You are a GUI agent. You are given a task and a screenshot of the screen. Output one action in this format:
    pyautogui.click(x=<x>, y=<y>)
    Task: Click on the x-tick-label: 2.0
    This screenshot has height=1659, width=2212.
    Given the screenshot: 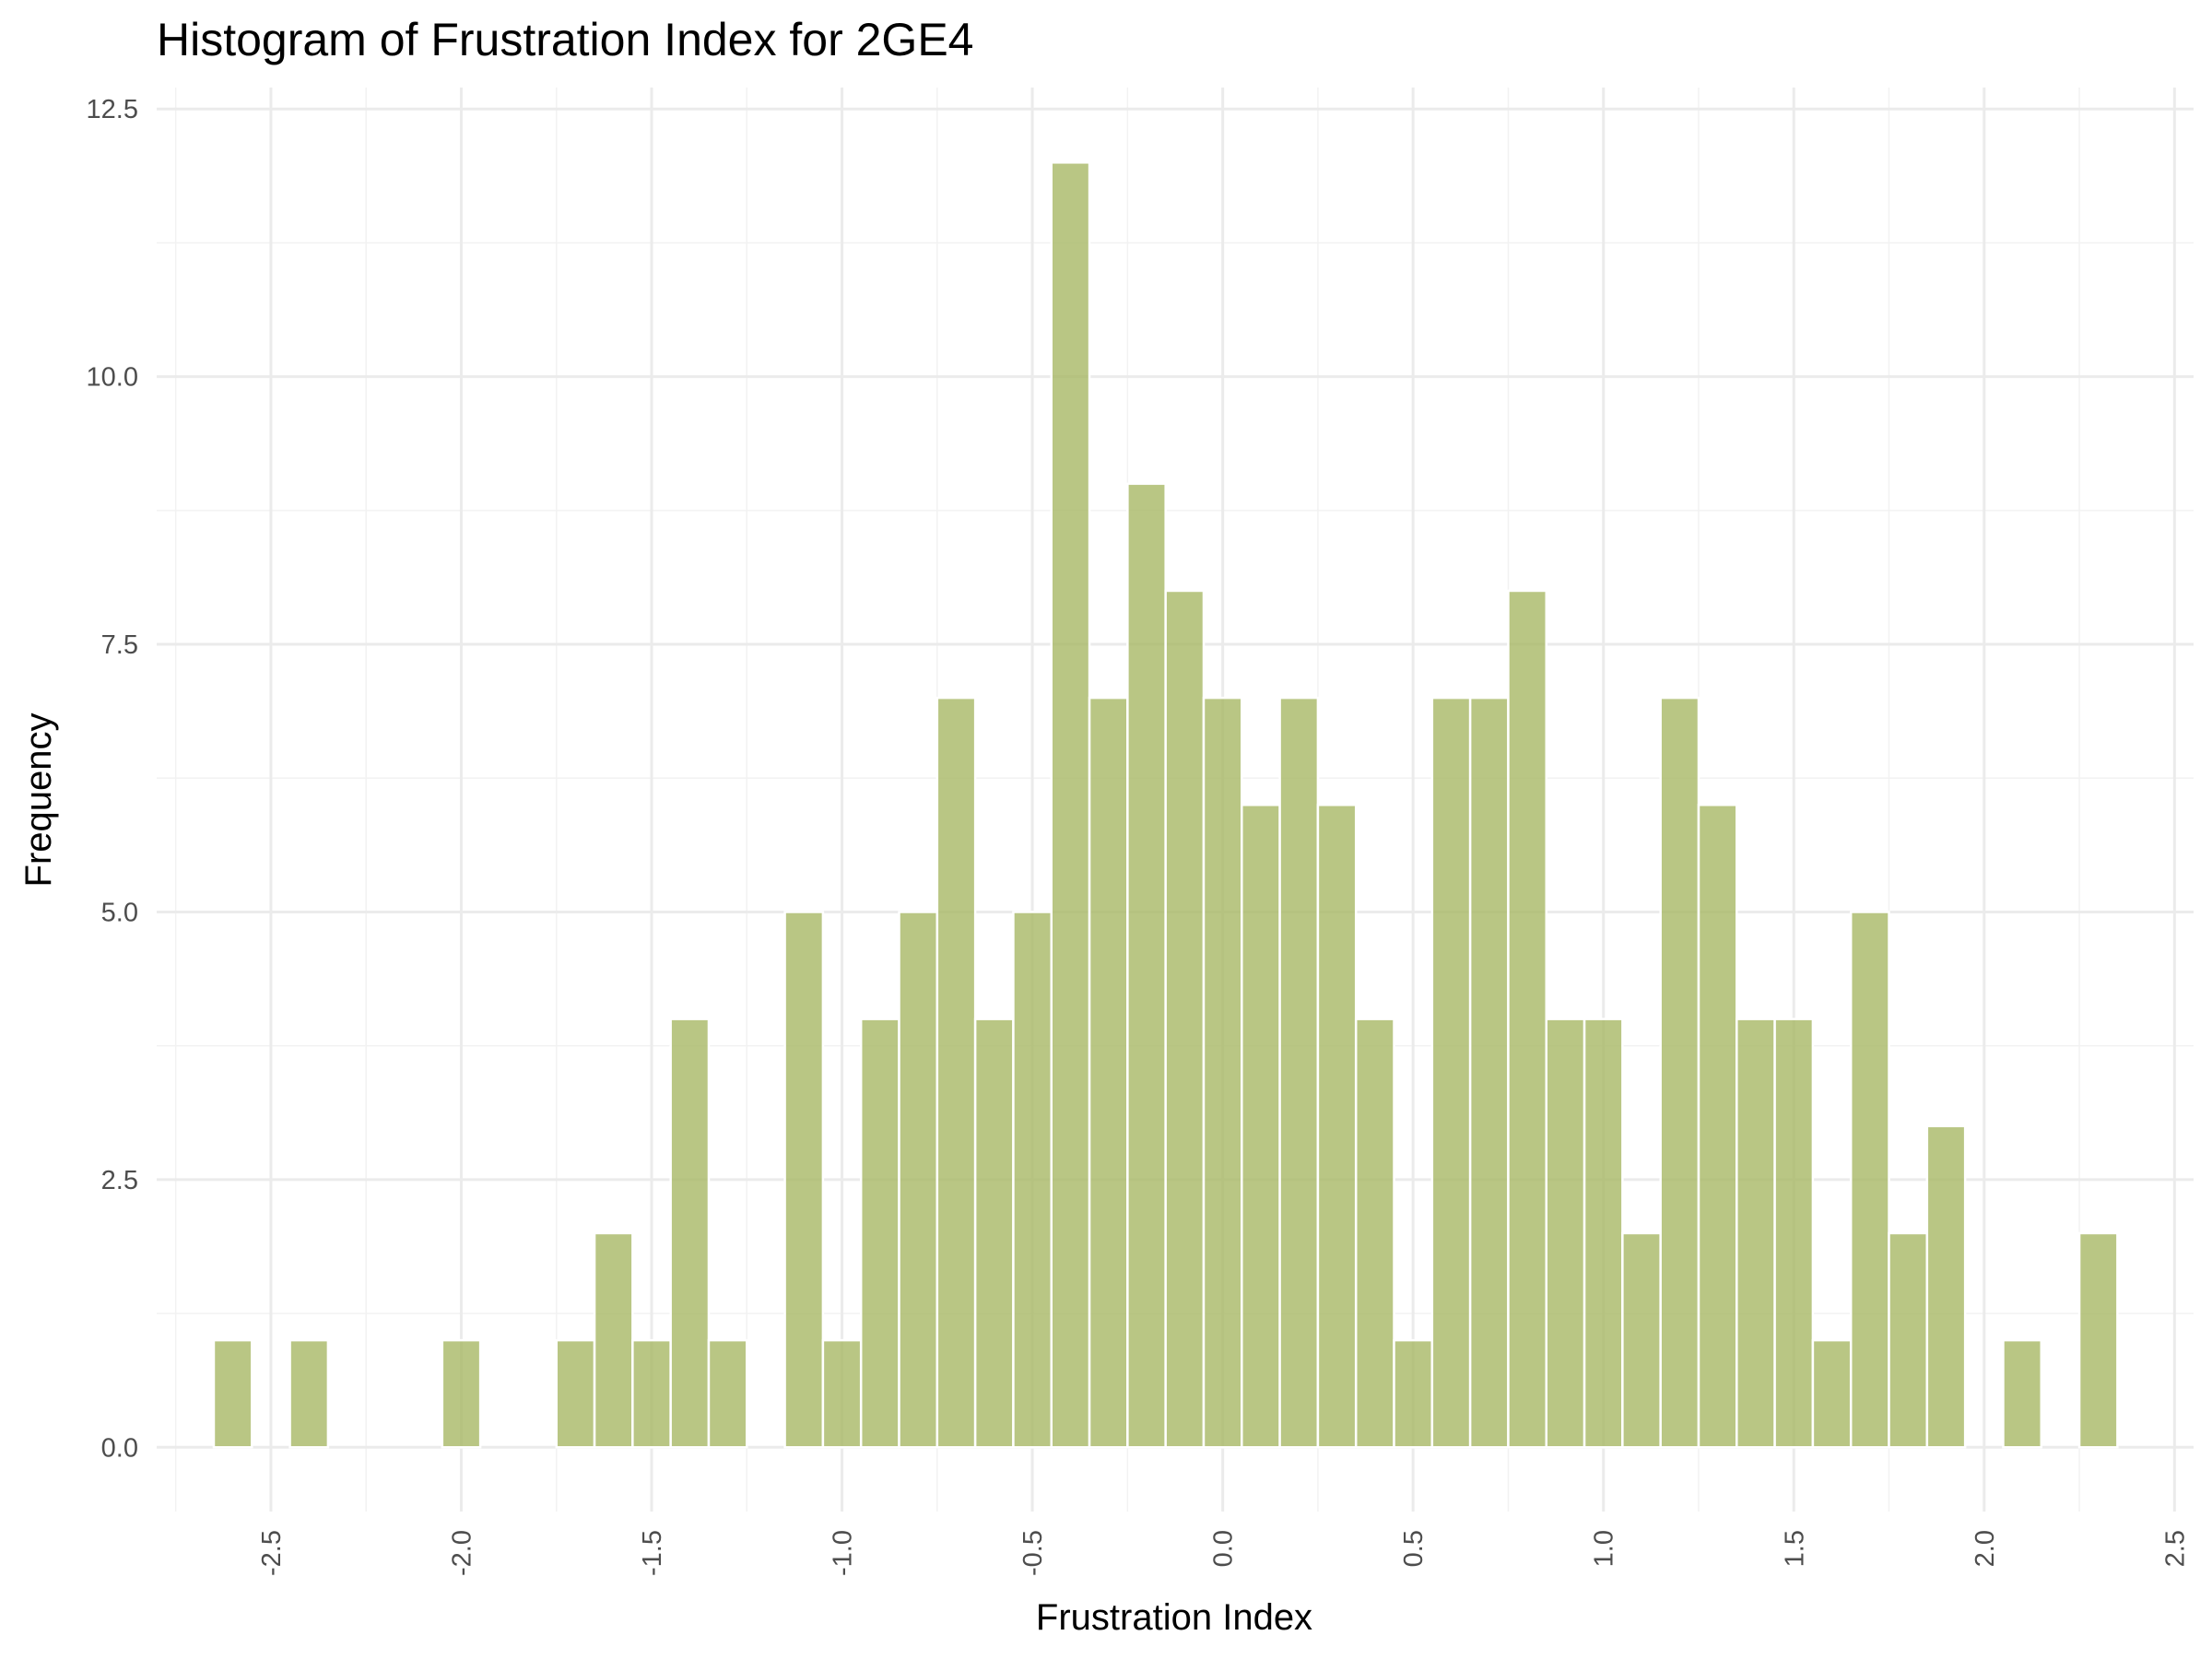 What is the action you would take?
    pyautogui.click(x=1985, y=1548)
    